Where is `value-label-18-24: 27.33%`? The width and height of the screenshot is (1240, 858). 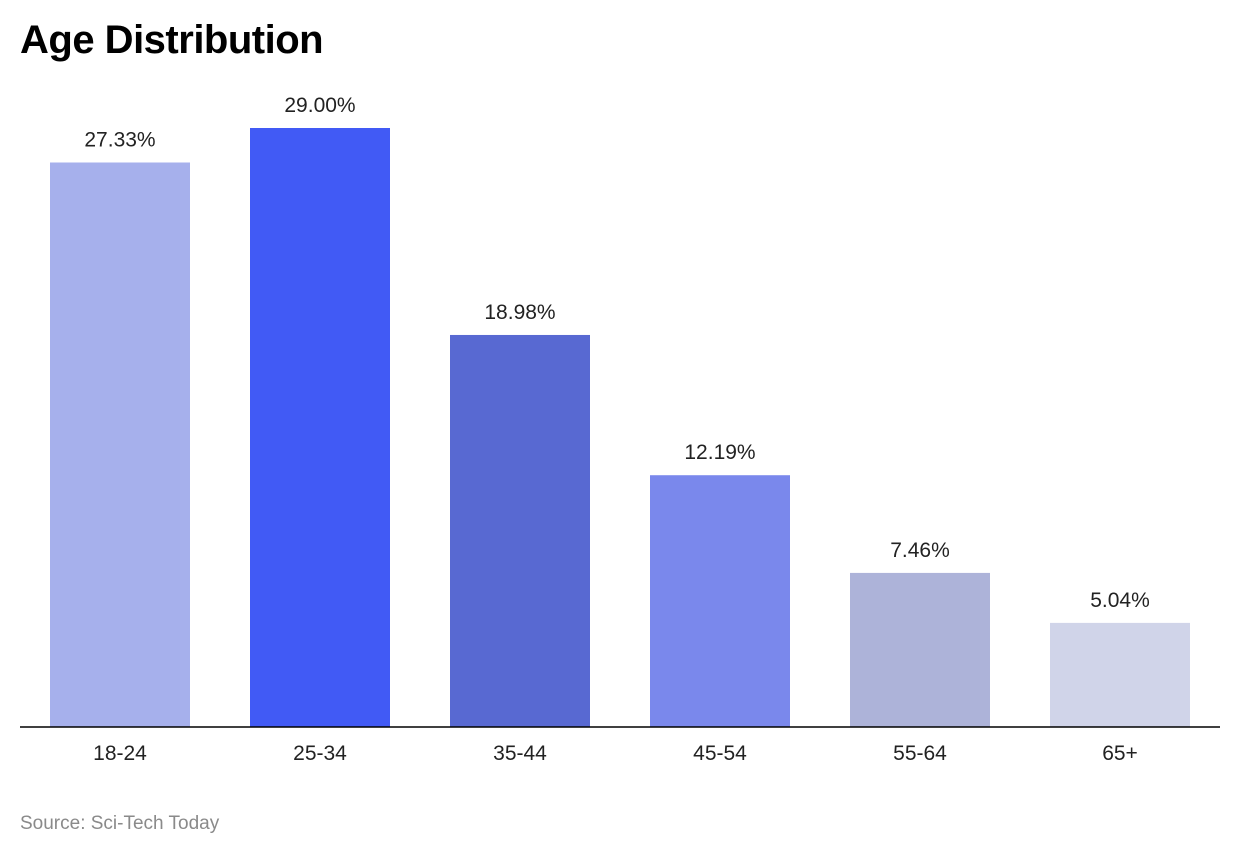
value-label-18-24: 27.33% is located at coordinates (119, 139).